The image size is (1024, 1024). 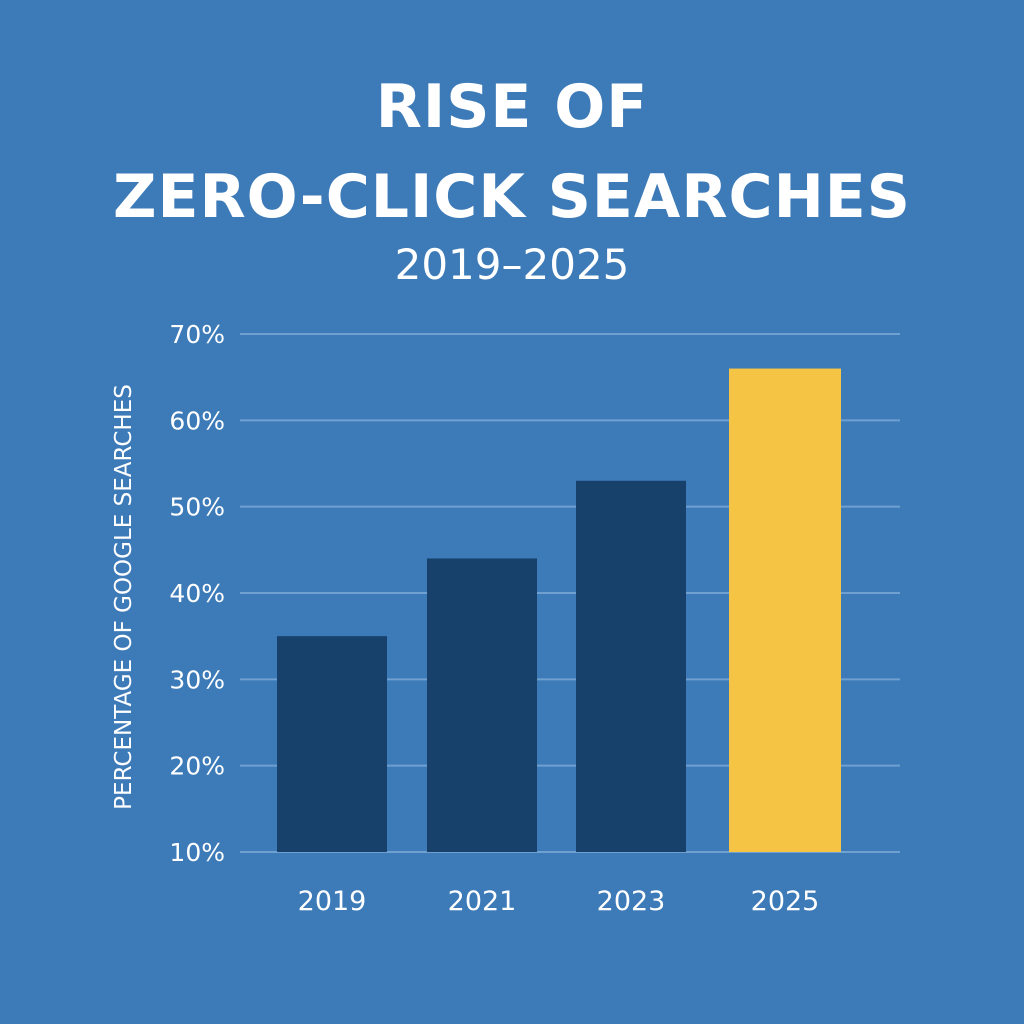 I want to click on x-tick-label: 2019, so click(x=332, y=901).